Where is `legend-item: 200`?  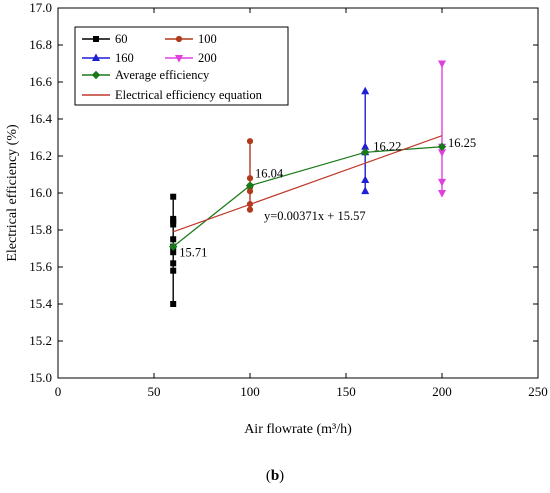
legend-item: 200 is located at coordinates (191, 58).